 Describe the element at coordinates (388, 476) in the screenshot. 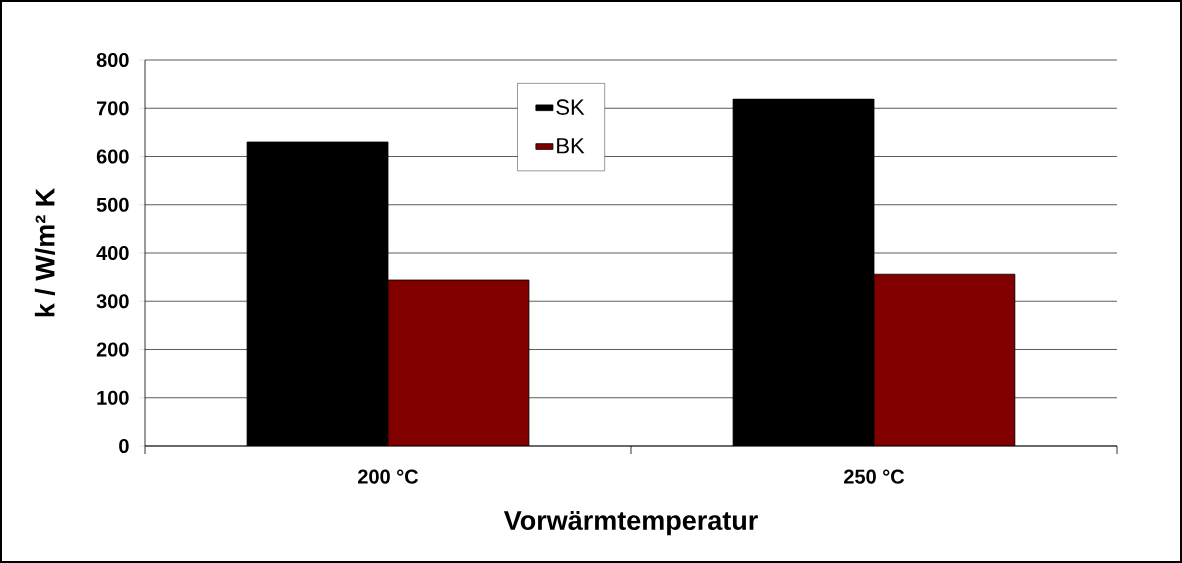

I see `x-tick-label: 200 °C` at that location.